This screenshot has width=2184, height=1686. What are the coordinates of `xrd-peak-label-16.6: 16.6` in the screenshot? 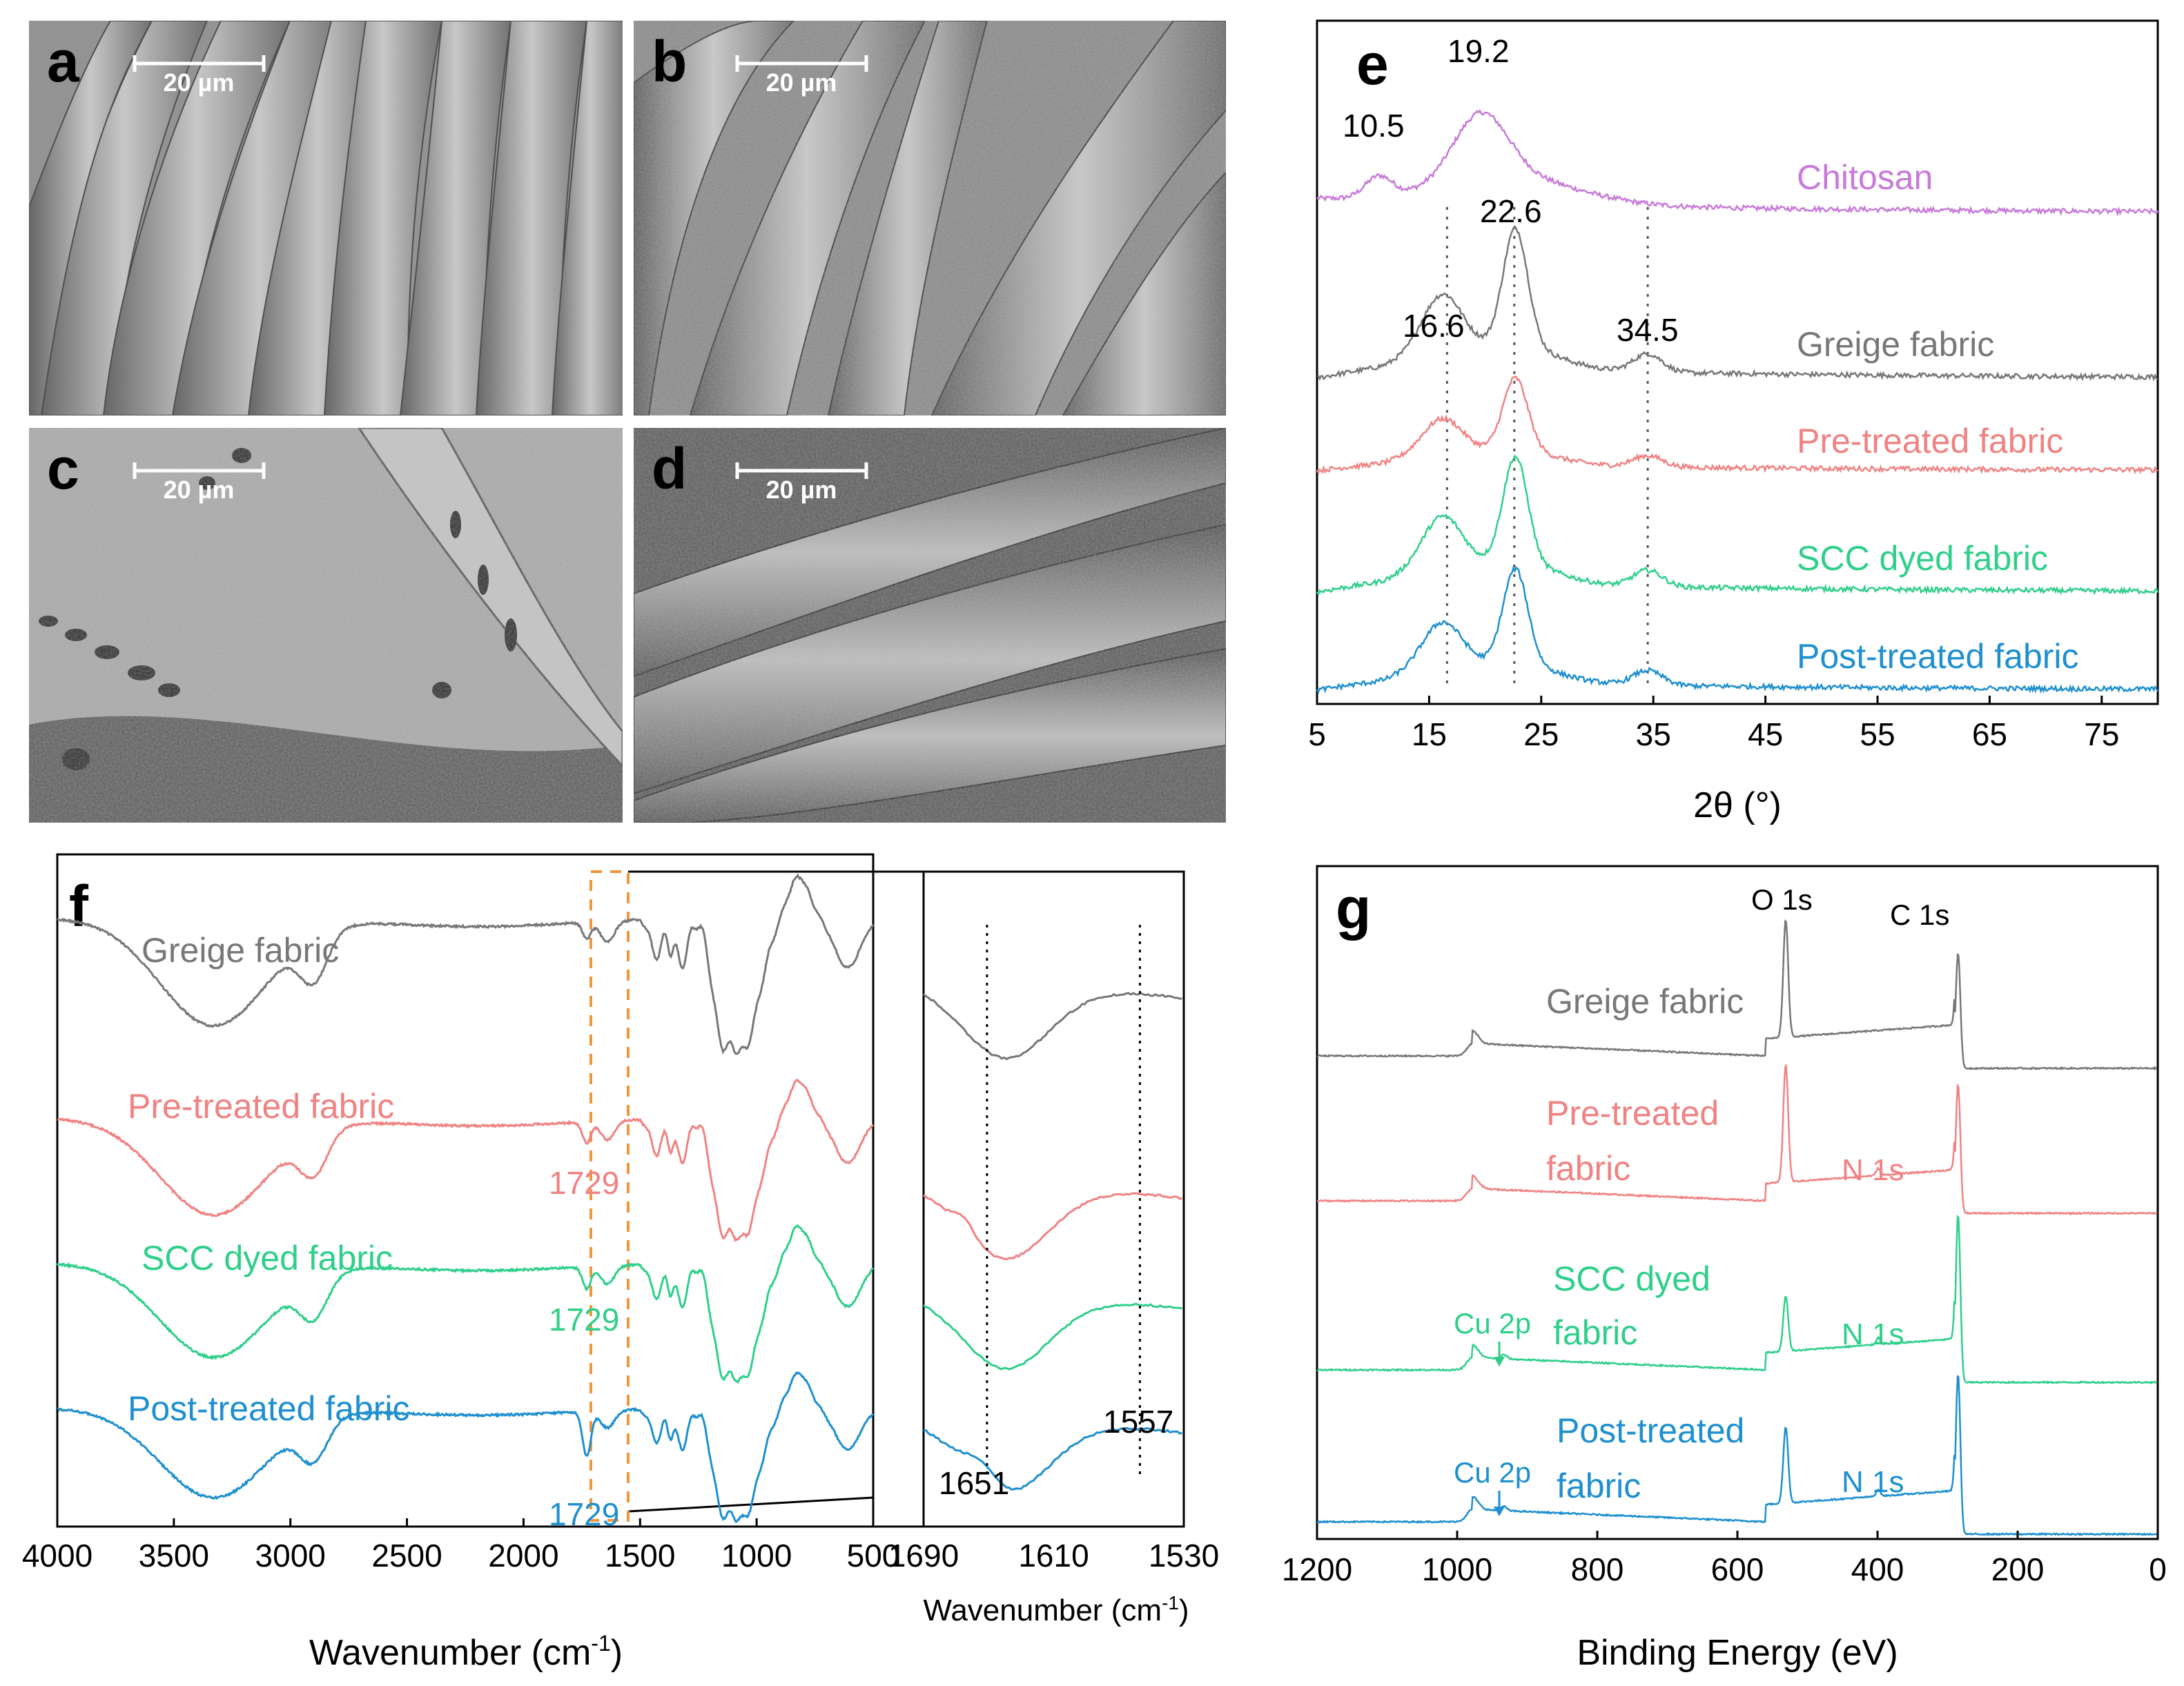 It's located at (1434, 326).